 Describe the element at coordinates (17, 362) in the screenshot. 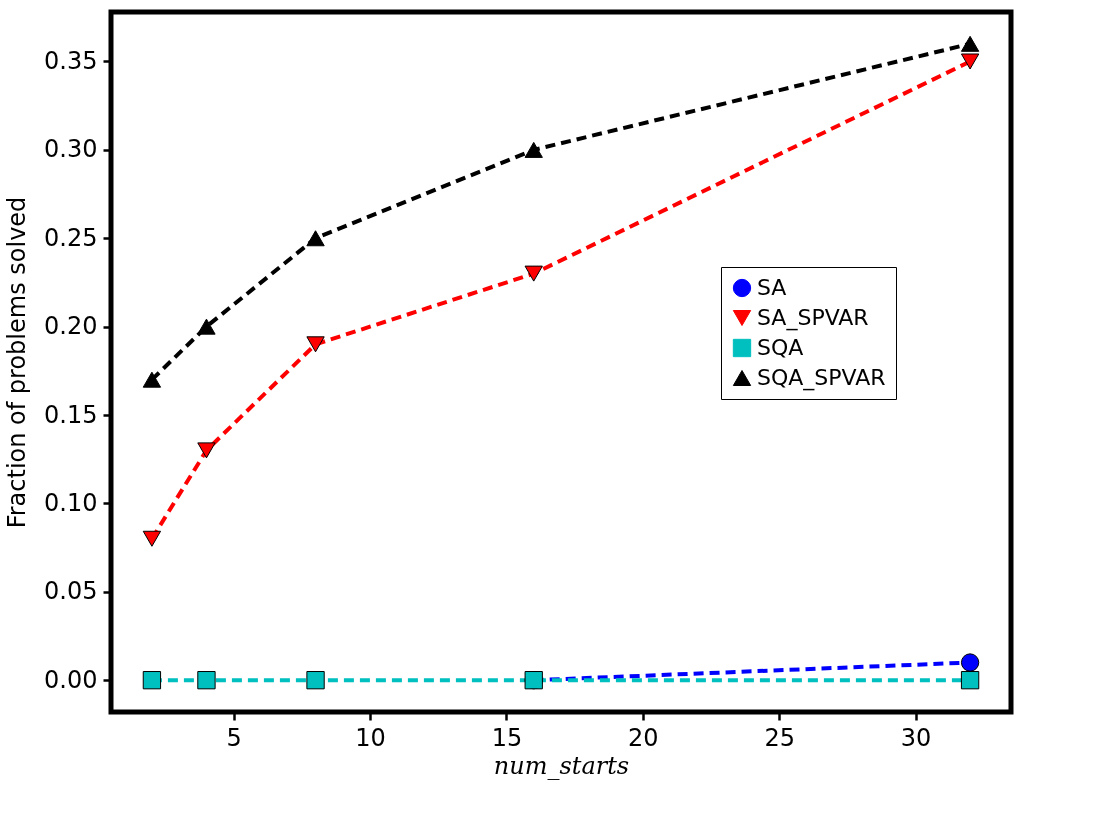

I see `y-axis-title: Fraction of problems solved` at that location.